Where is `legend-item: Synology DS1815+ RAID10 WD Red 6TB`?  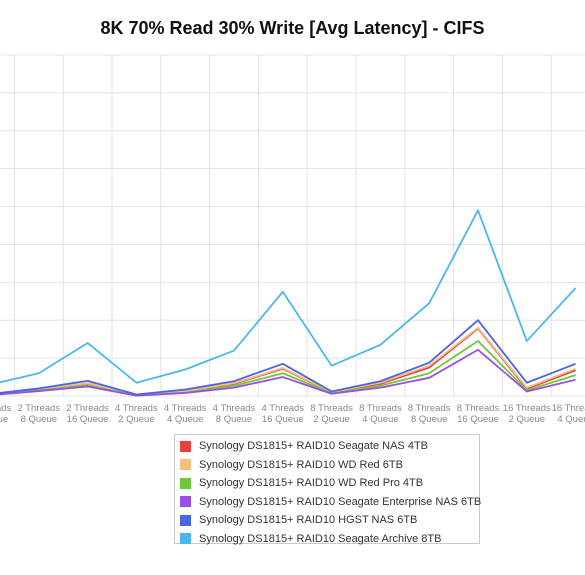
legend-item: Synology DS1815+ RAID10 WD Red 6TB is located at coordinates (329, 465).